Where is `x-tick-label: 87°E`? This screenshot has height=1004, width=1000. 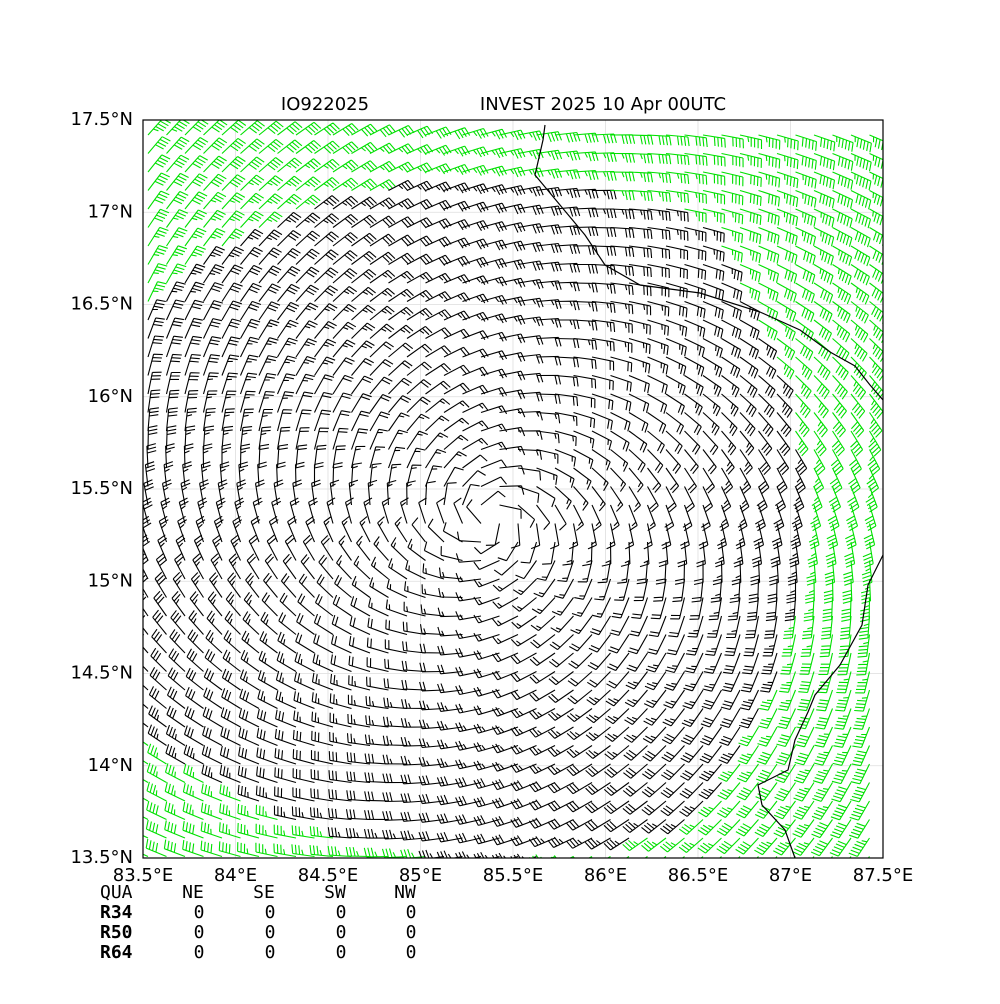 x-tick-label: 87°E is located at coordinates (790, 875).